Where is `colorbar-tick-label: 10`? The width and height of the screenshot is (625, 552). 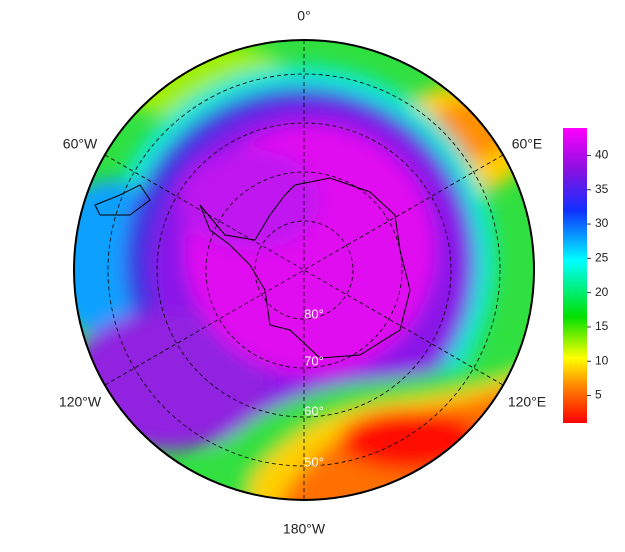 colorbar-tick-label: 10 is located at coordinates (602, 360).